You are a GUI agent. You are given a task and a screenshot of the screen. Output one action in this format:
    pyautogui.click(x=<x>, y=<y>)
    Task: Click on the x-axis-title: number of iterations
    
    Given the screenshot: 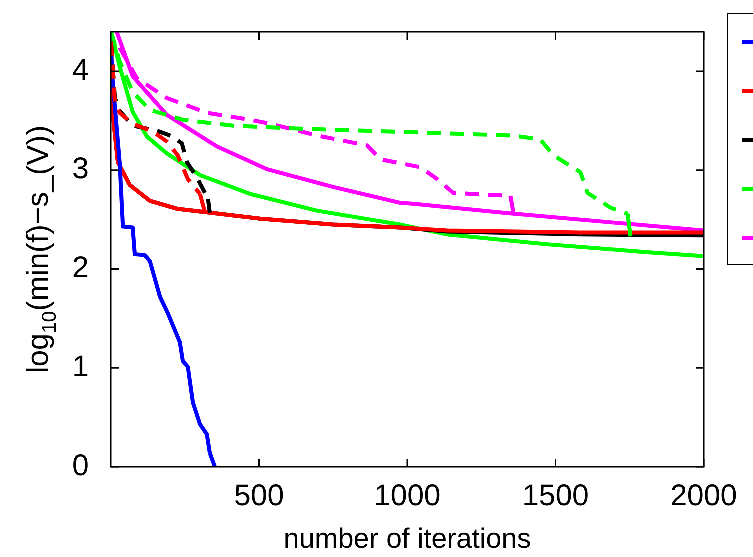 What is the action you would take?
    pyautogui.click(x=408, y=538)
    